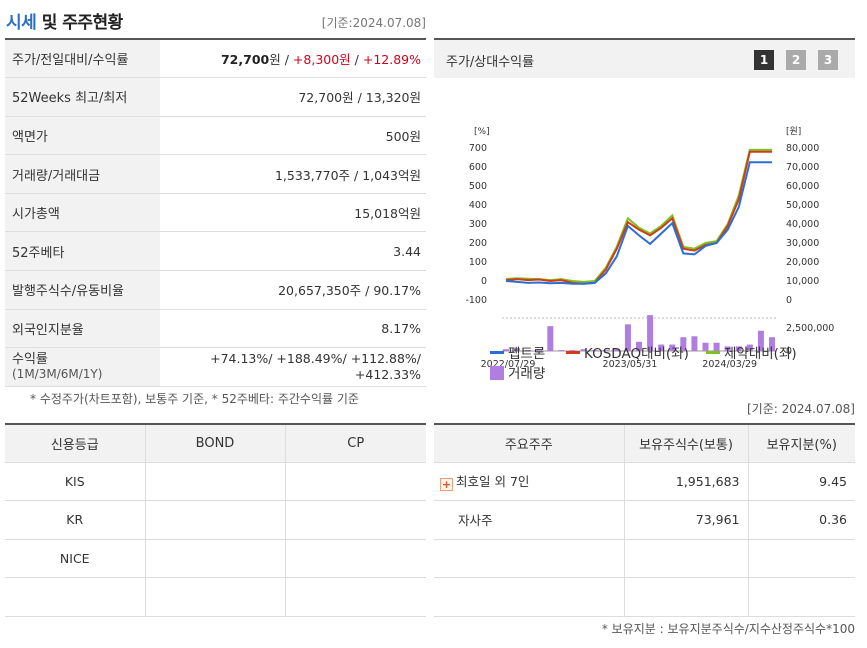  What do you see at coordinates (245, 60) in the screenshot?
I see `current-price: 72,700` at bounding box center [245, 60].